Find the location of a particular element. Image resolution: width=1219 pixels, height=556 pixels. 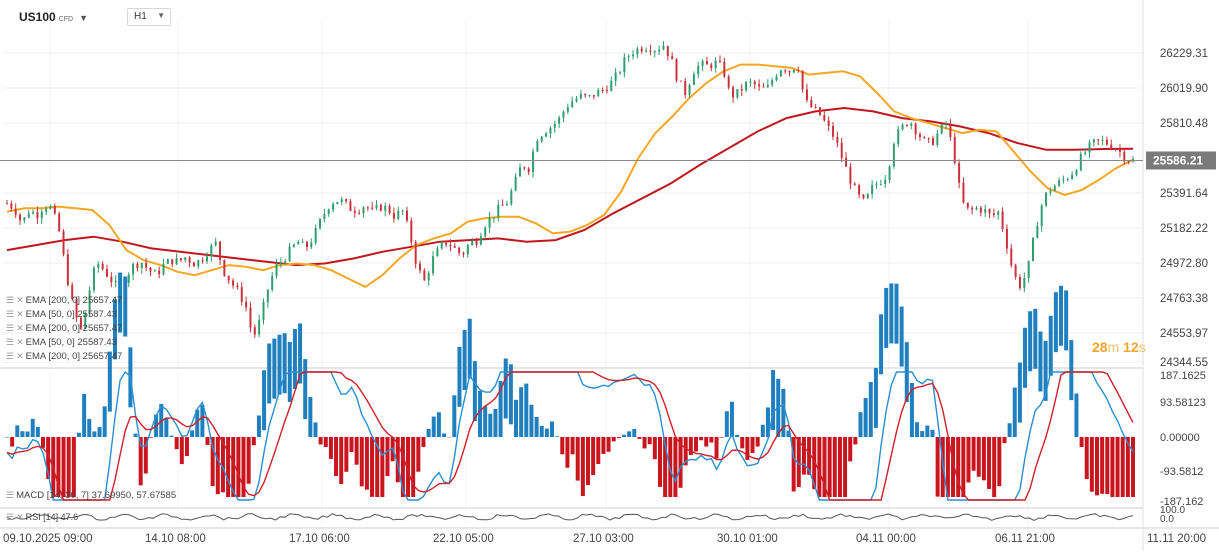

chevron-down-icon: ▼ is located at coordinates (83, 18).